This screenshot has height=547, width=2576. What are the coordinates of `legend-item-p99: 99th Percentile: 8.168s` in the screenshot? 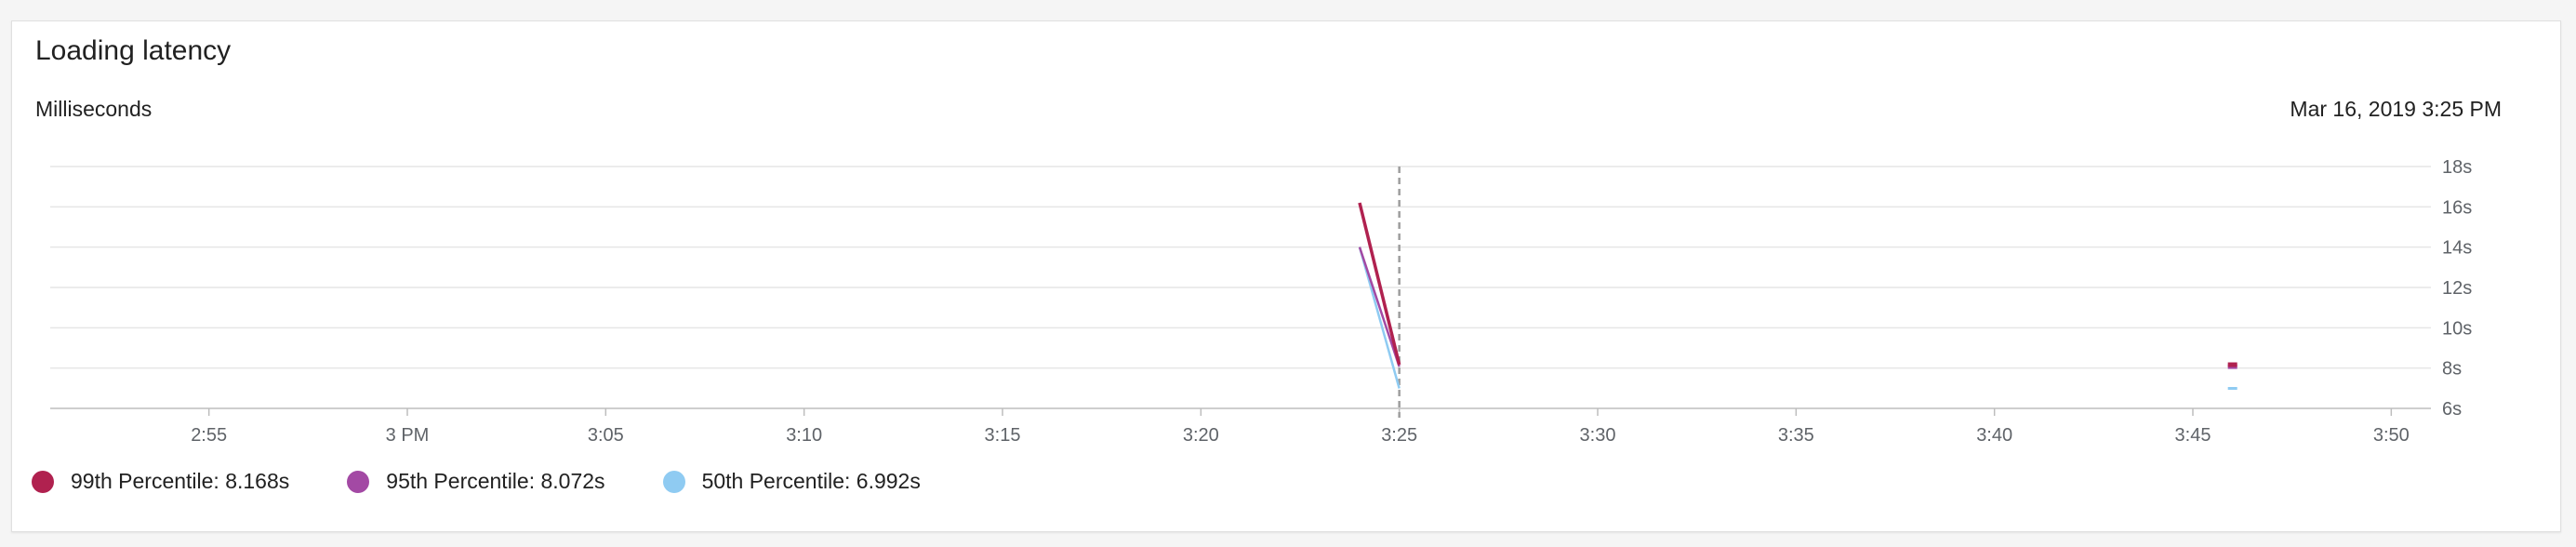 It's located at (160, 481).